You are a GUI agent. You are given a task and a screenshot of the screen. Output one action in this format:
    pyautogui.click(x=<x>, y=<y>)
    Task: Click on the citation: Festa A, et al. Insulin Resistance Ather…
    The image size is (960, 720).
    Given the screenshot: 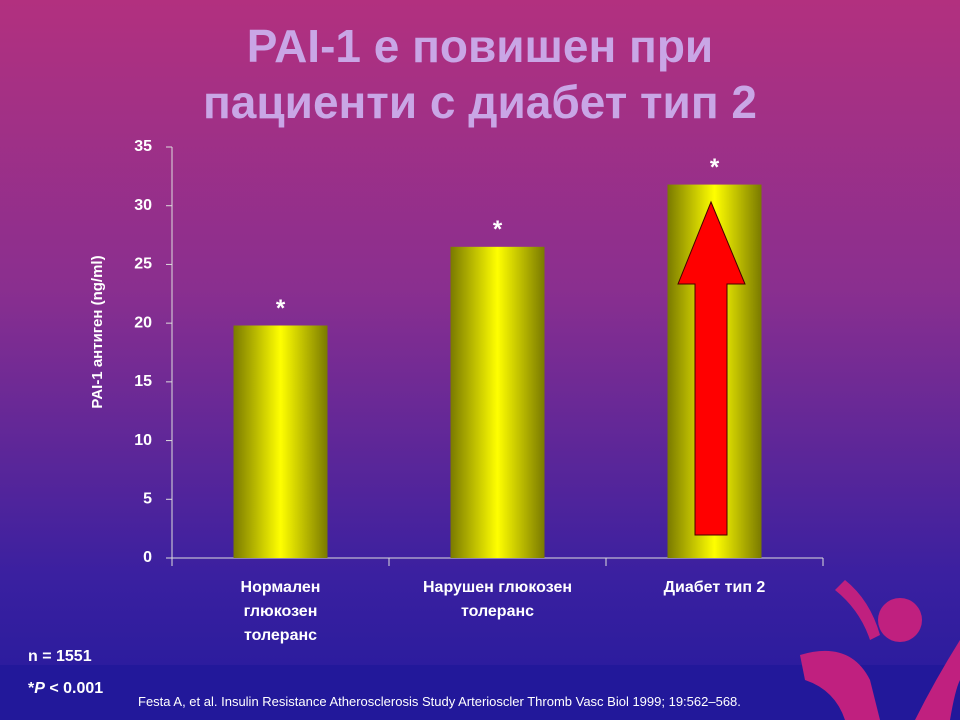 What is the action you would take?
    pyautogui.click(x=439, y=701)
    